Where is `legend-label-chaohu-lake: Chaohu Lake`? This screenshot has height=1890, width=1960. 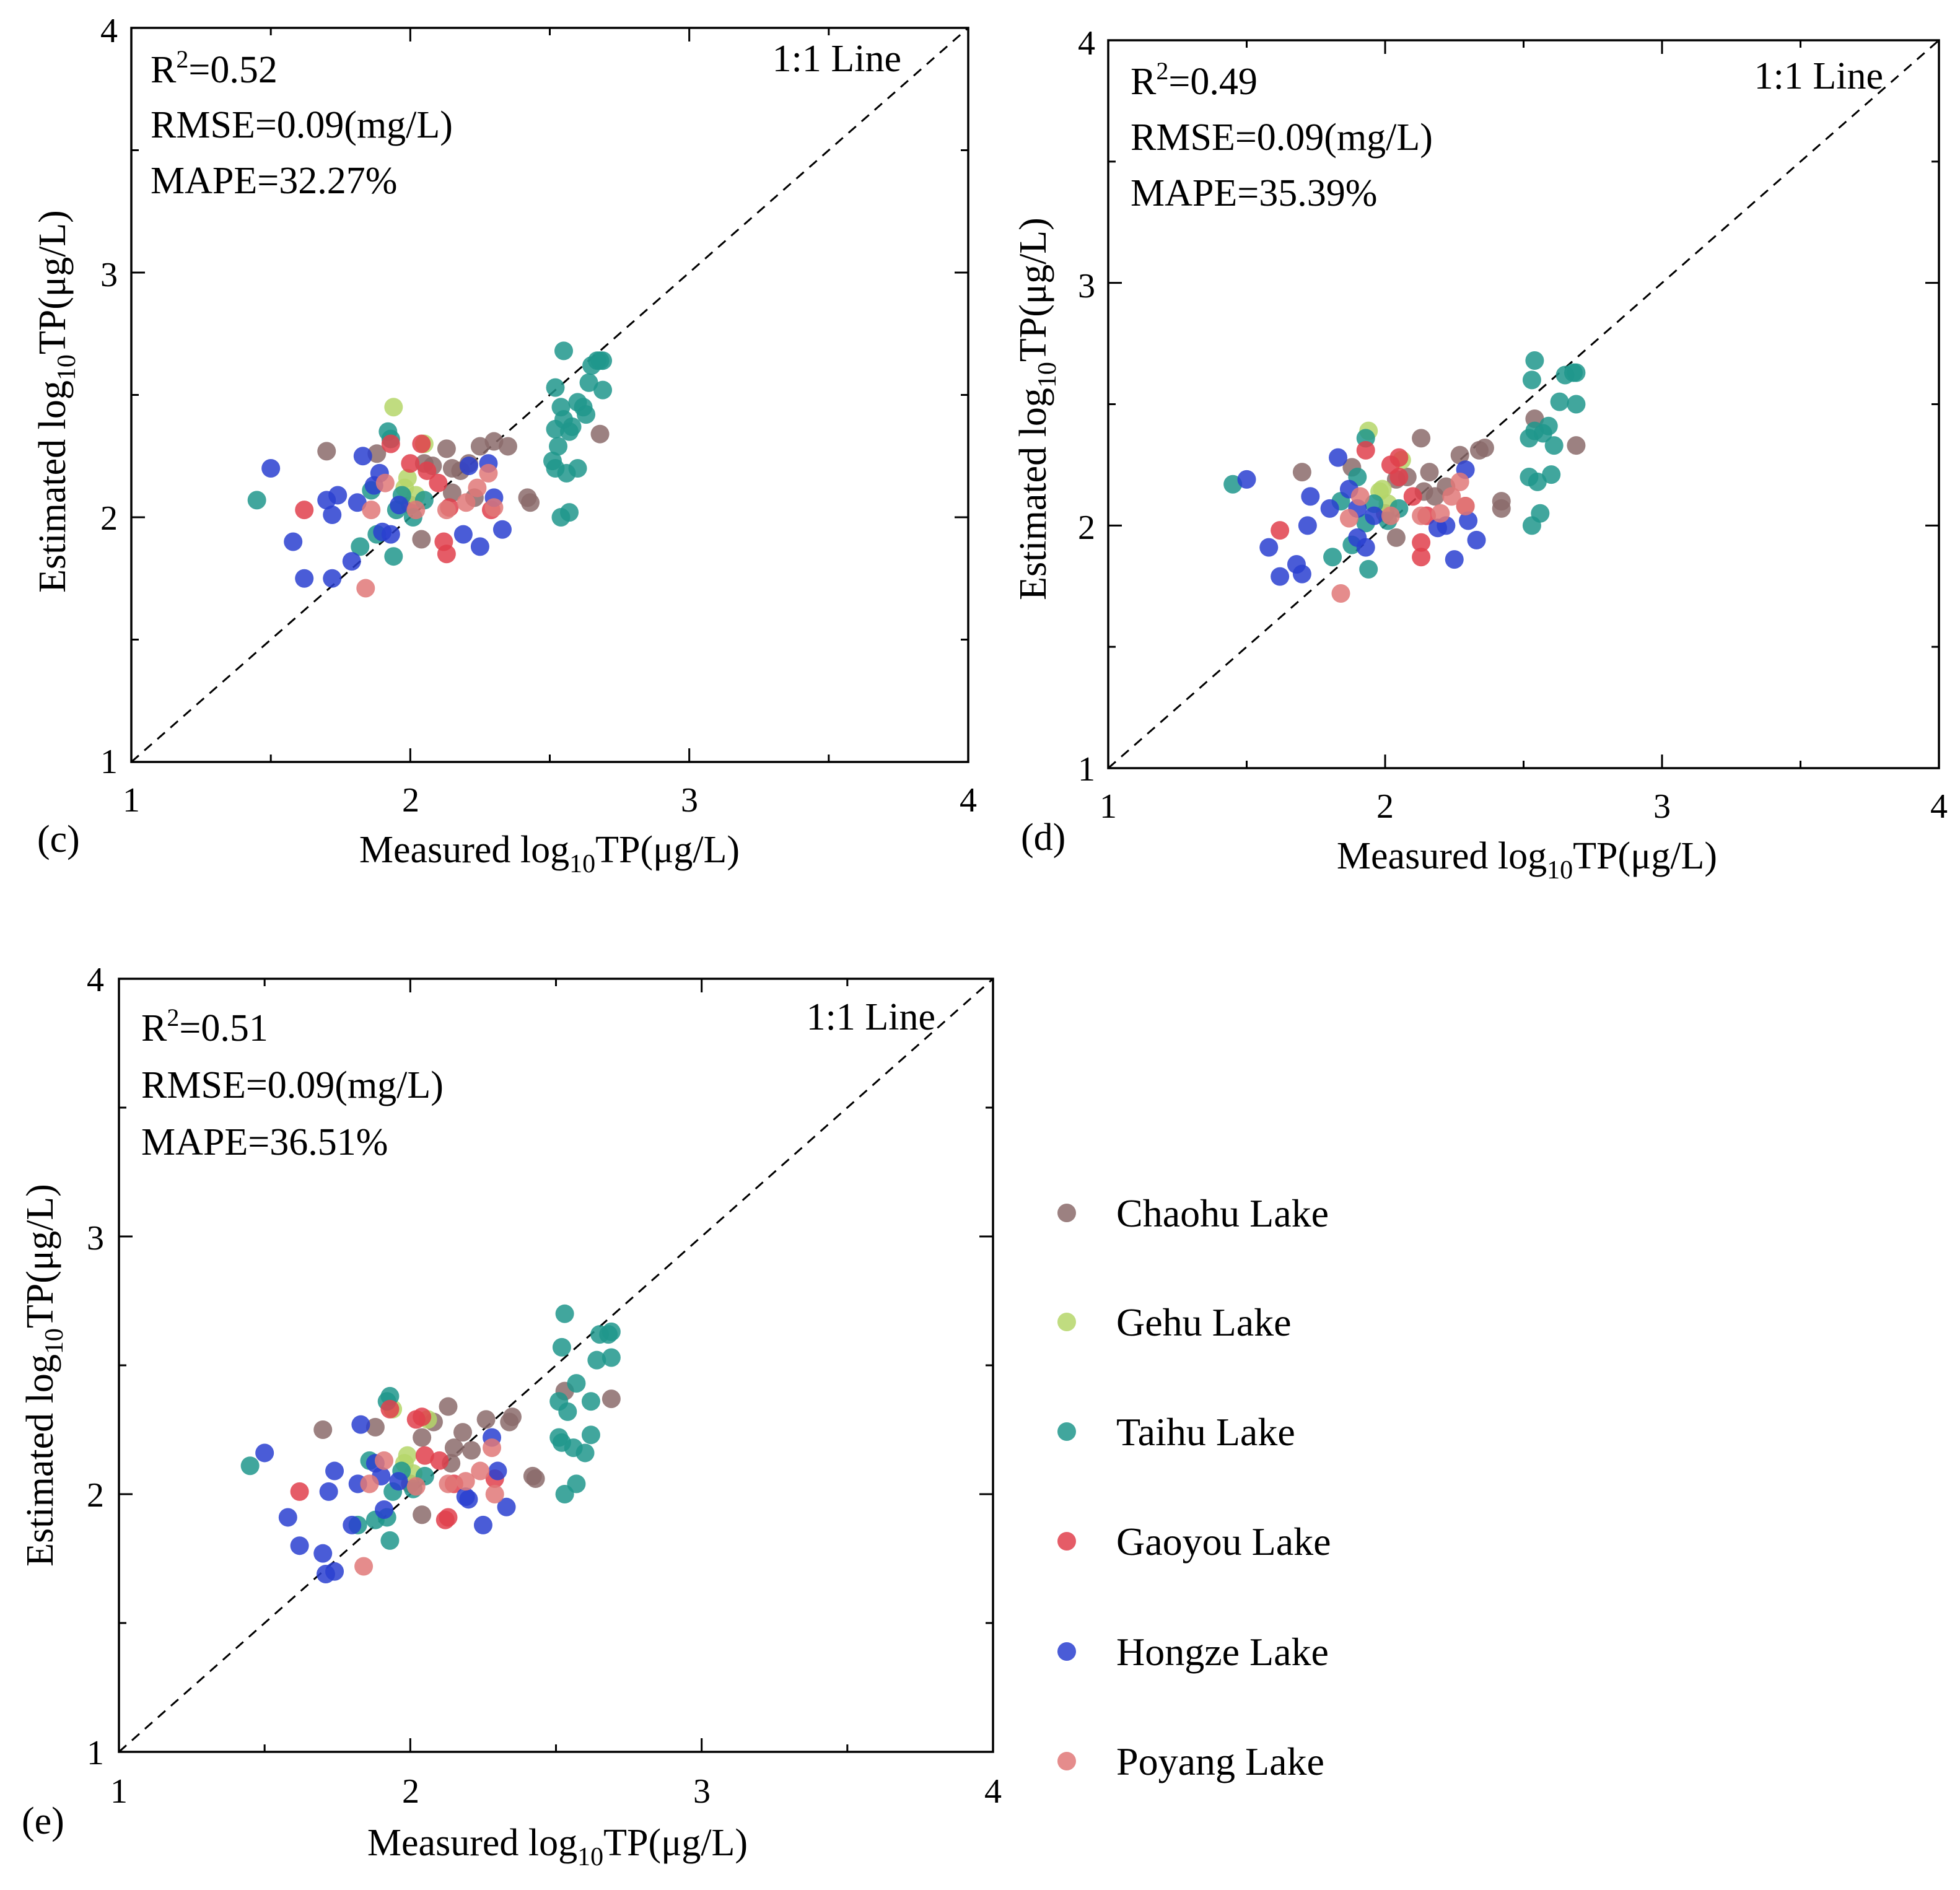 legend-label-chaohu-lake: Chaohu Lake is located at coordinates (1222, 1213).